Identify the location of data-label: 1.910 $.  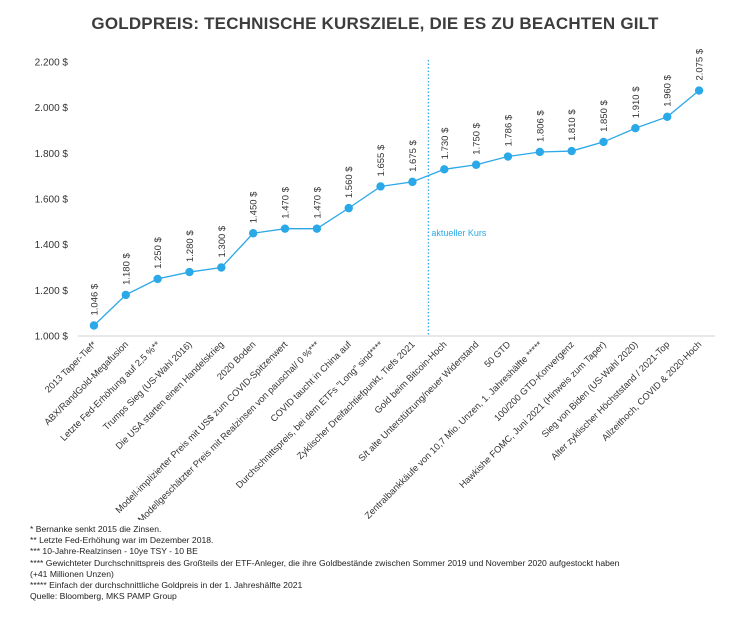
(636, 102).